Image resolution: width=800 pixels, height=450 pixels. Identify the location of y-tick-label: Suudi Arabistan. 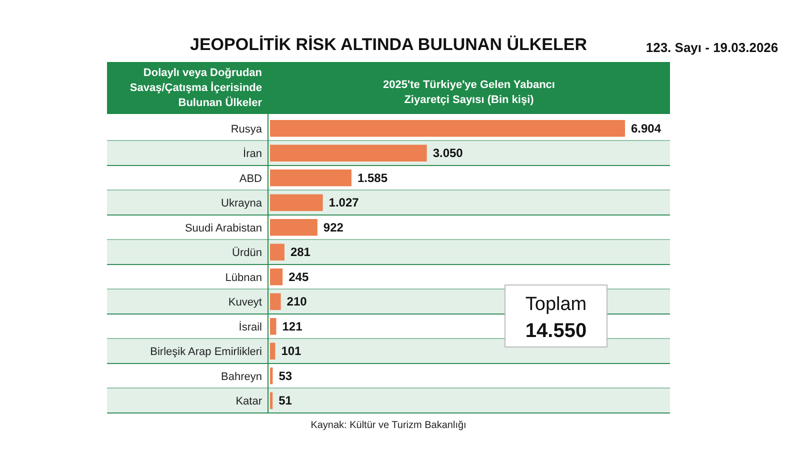
(223, 228).